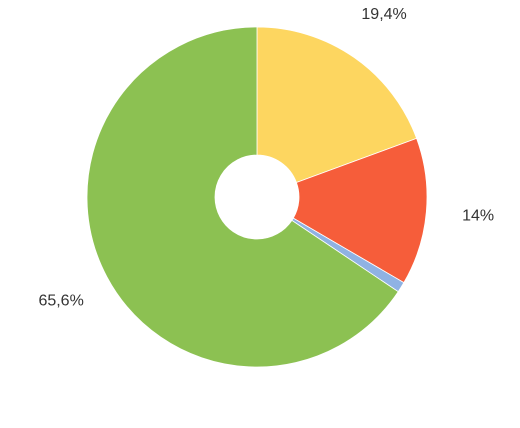 This screenshot has height=428, width=520. What do you see at coordinates (478, 216) in the screenshot?
I see `value-label: 14%` at bounding box center [478, 216].